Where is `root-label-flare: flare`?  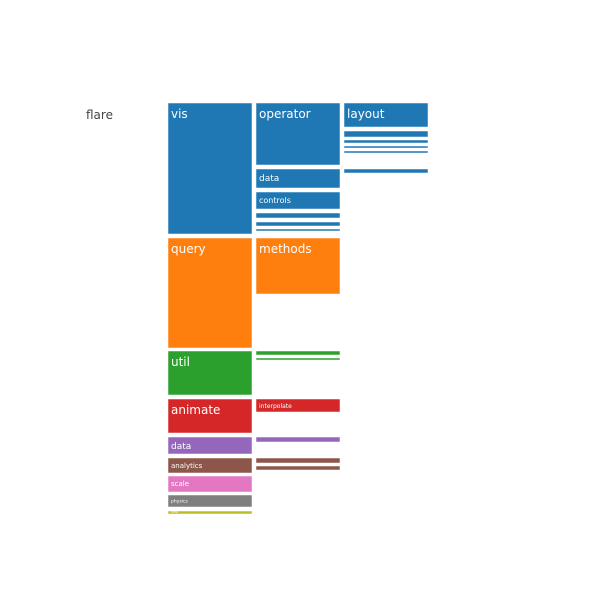 root-label-flare: flare is located at coordinates (99, 115).